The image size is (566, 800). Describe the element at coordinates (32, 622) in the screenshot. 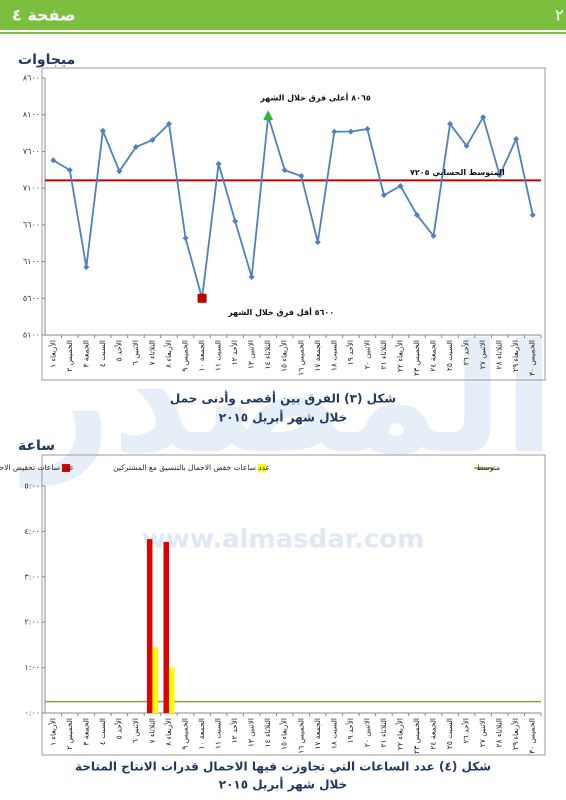

I see `y-tick-label: ٢:٠٠` at that location.